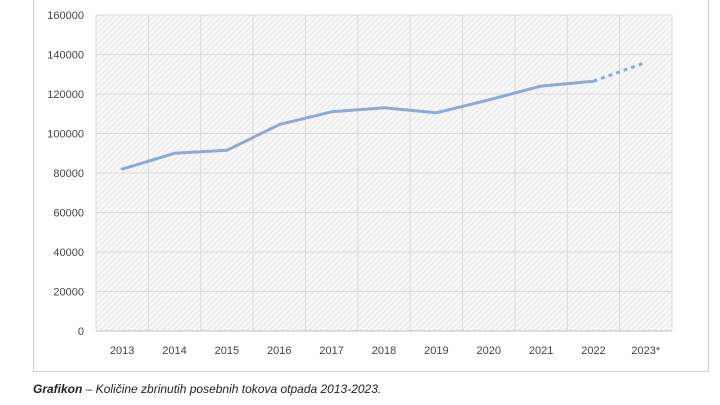 The image size is (720, 405). What do you see at coordinates (331, 351) in the screenshot?
I see `x-tick-label: 2017` at bounding box center [331, 351].